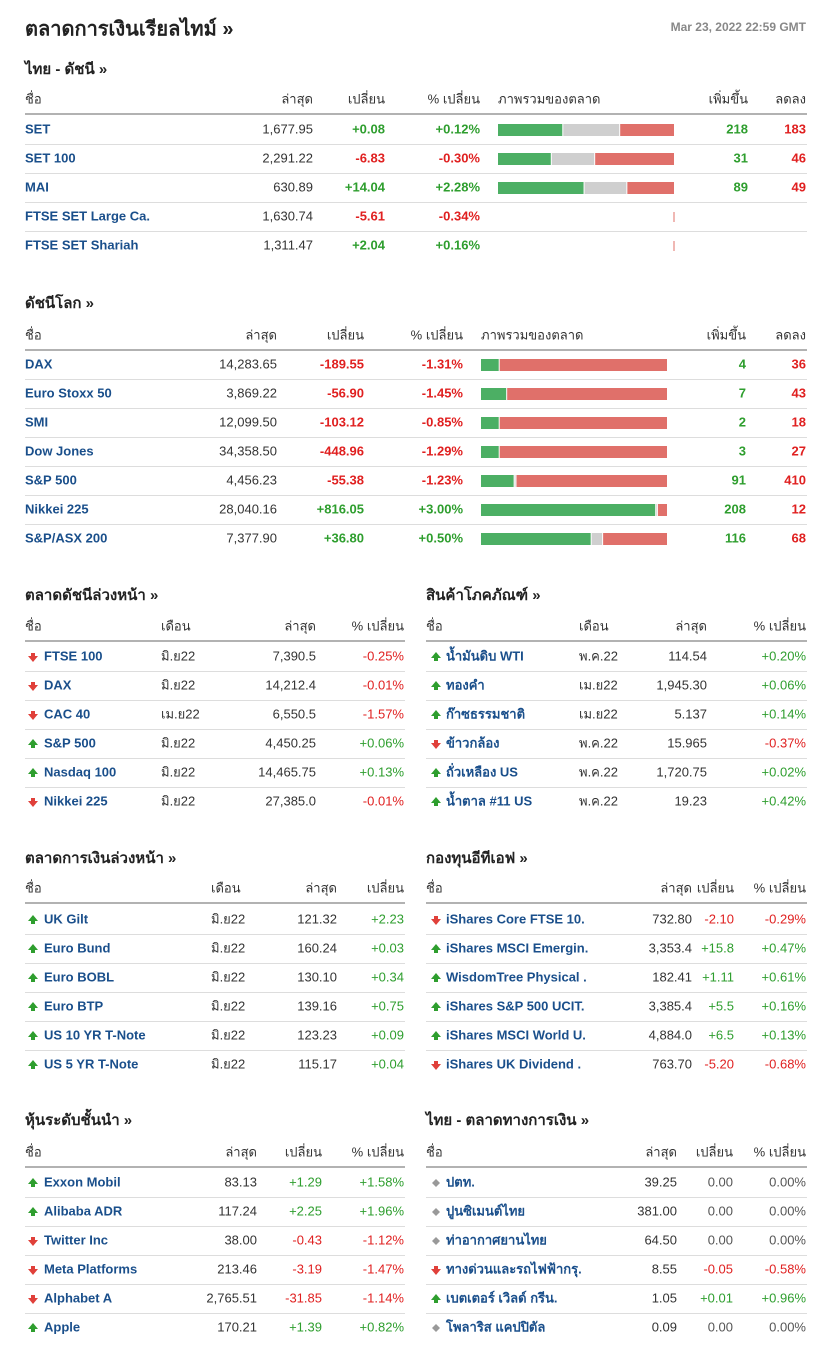 The width and height of the screenshot is (833, 1354). What do you see at coordinates (90, 1268) in the screenshot?
I see `row-name: Meta Platforms` at bounding box center [90, 1268].